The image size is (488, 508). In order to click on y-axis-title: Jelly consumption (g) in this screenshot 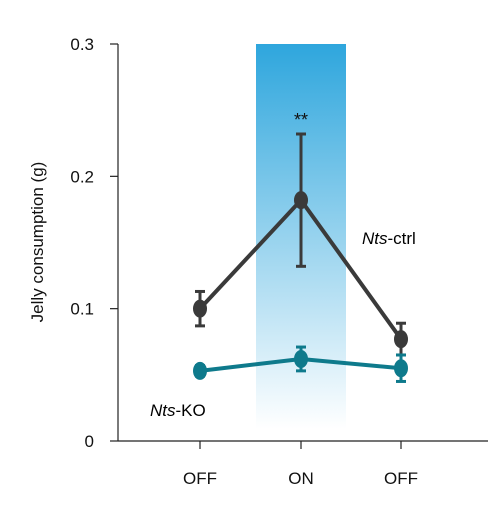, I will do `click(37, 242)`.